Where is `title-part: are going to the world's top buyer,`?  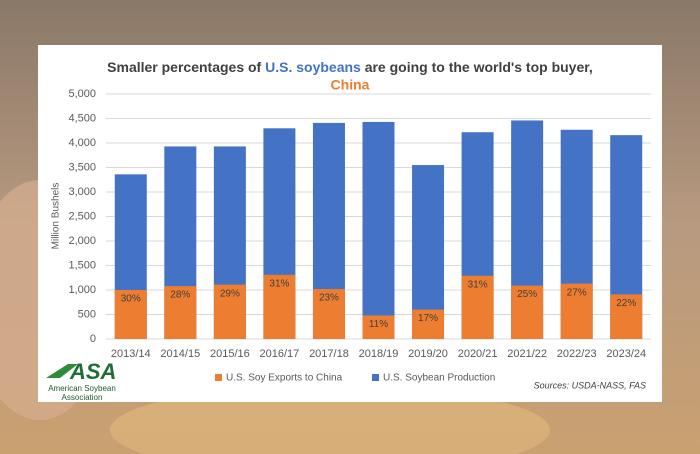
title-part: are going to the world's top buyer, is located at coordinates (477, 67).